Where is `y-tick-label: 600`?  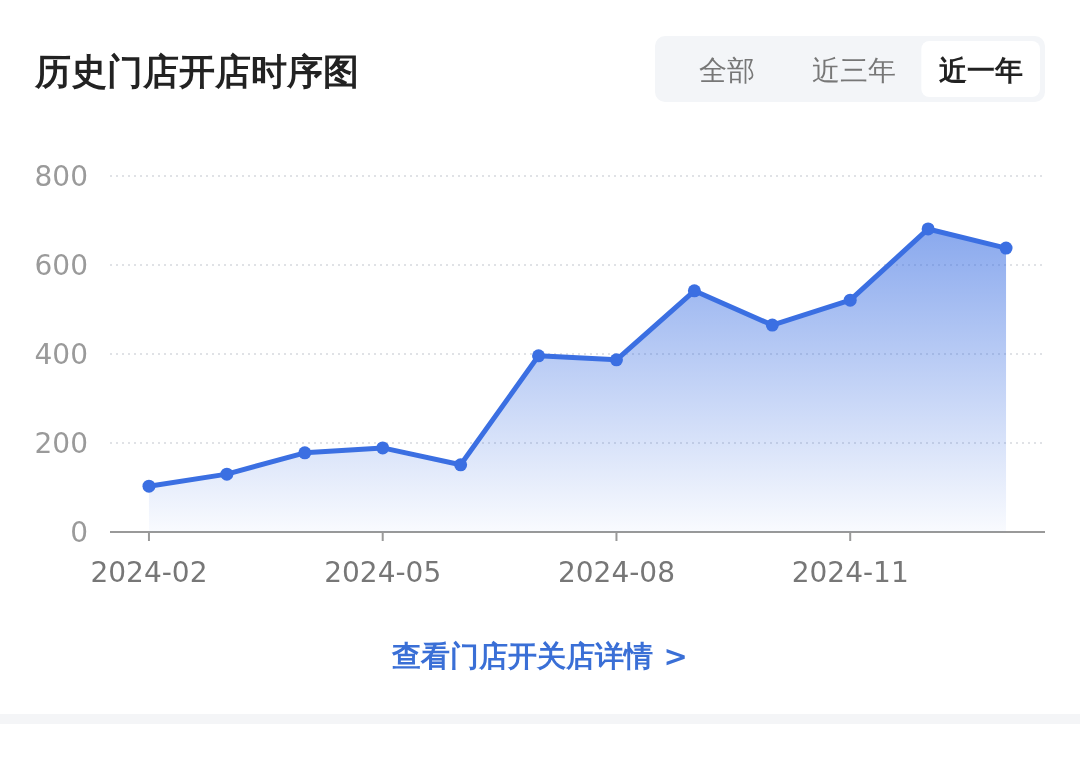
y-tick-label: 600 is located at coordinates (61, 265).